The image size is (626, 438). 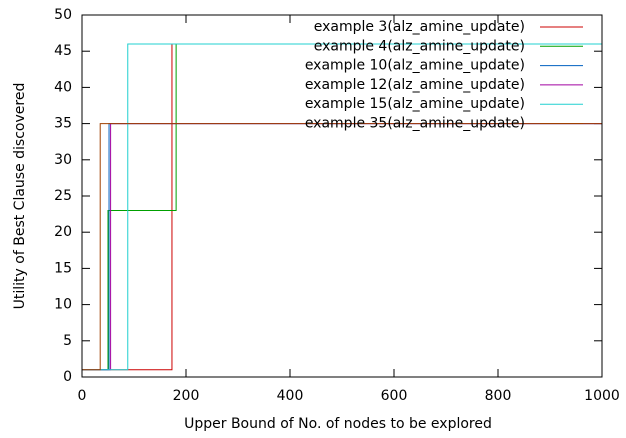 What do you see at coordinates (498, 396) in the screenshot?
I see `x-tick-label: 800` at bounding box center [498, 396].